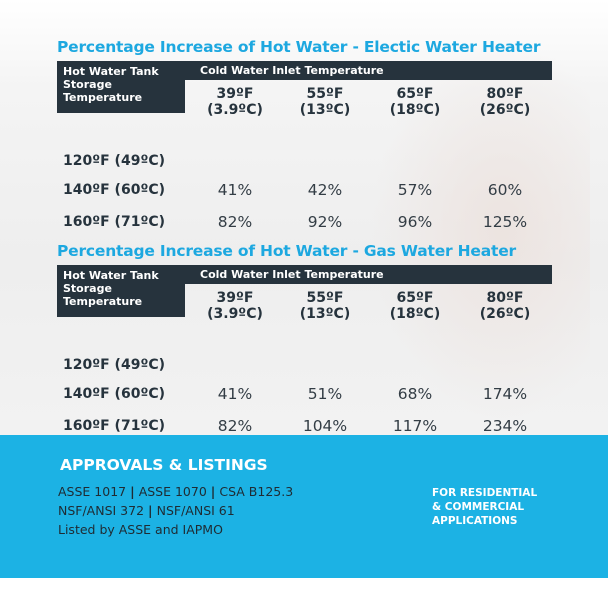 This screenshot has width=608, height=608. Describe the element at coordinates (172, 491) in the screenshot. I see `approval-item: ASSE 1070` at that location.